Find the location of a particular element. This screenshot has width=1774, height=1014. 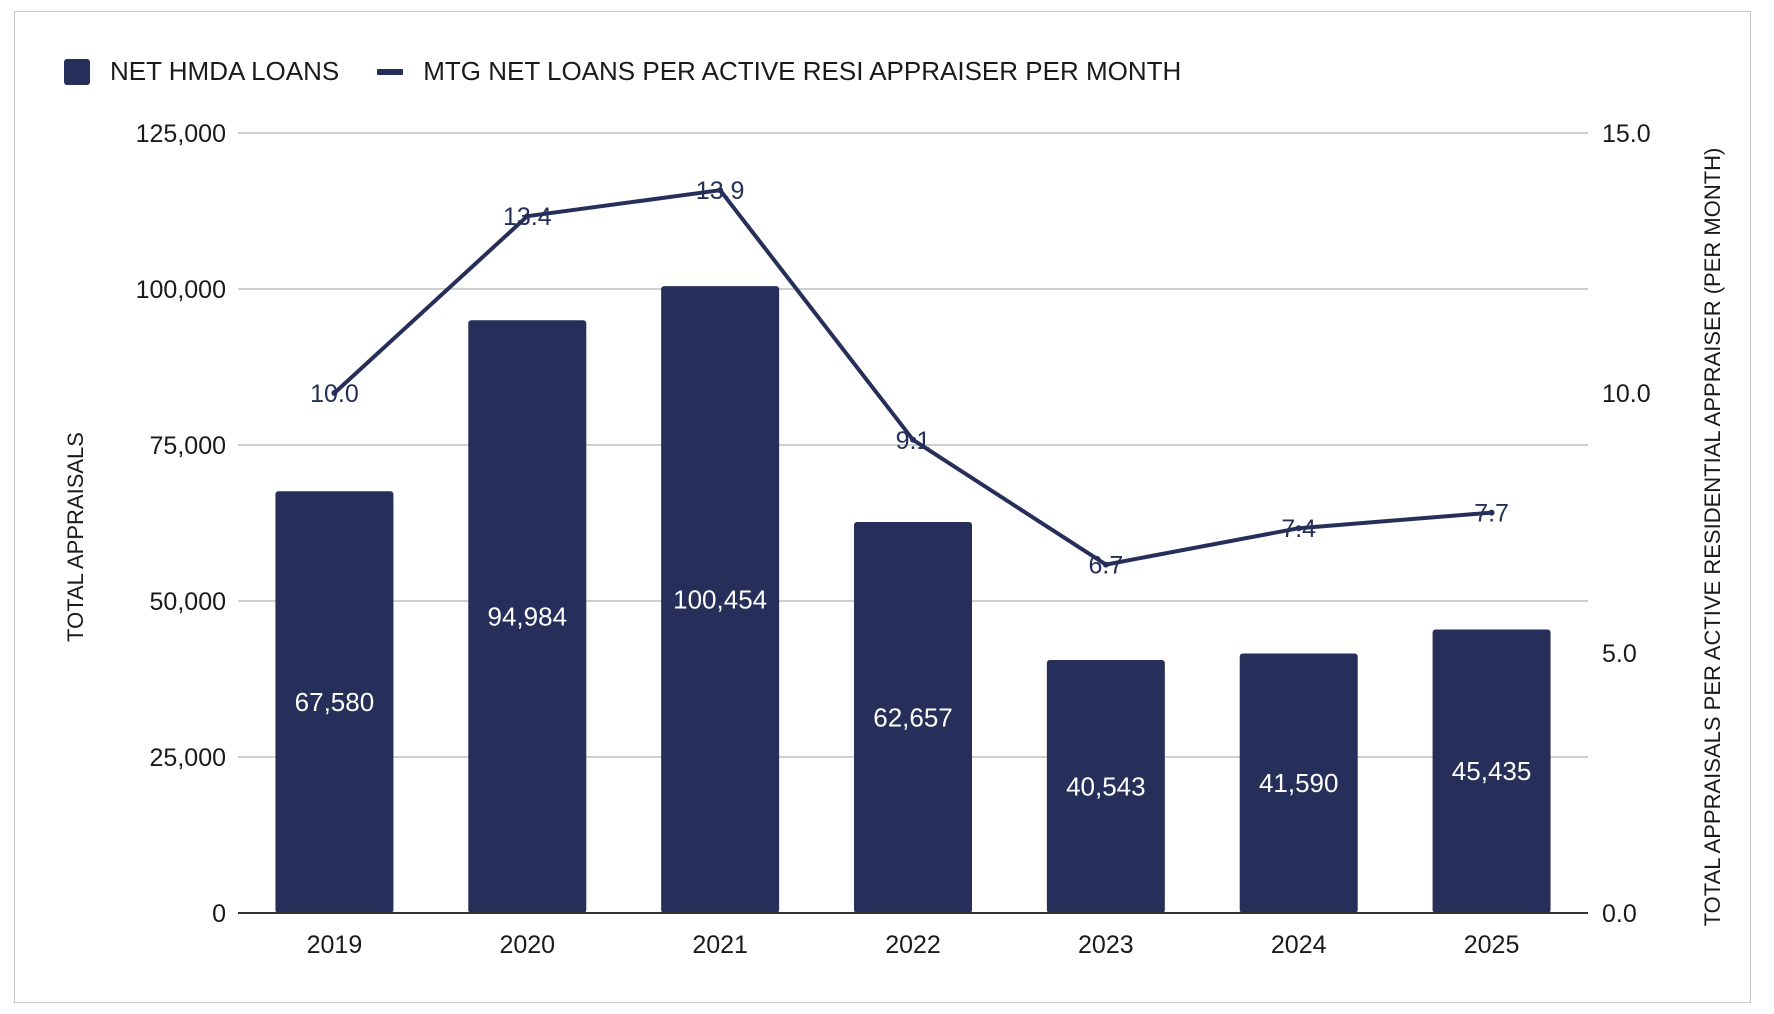

line-data-label: 10.0 is located at coordinates (334, 394).